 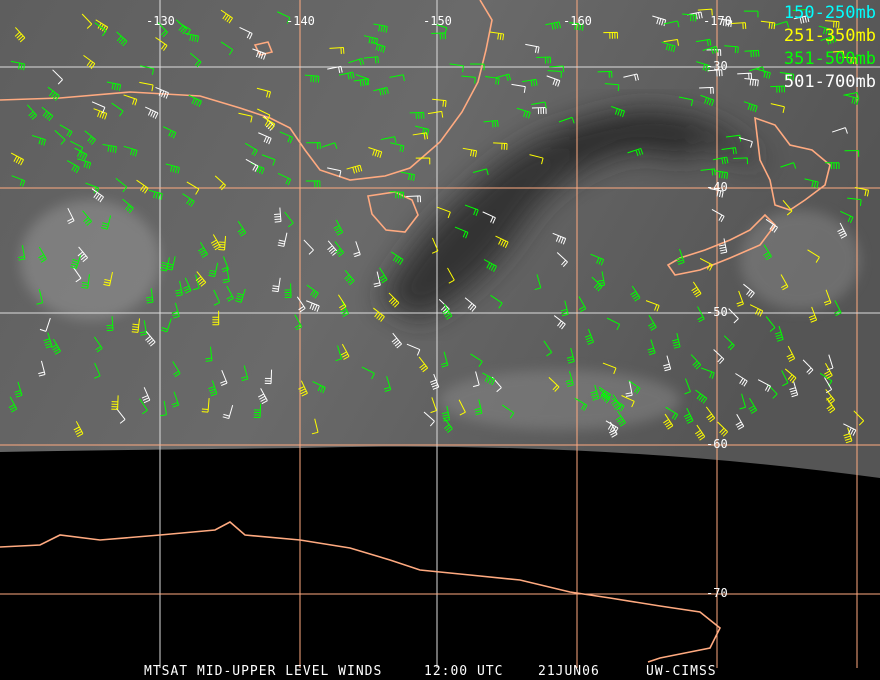 What do you see at coordinates (717, 66) in the screenshot?
I see `latitude-label: -30` at bounding box center [717, 66].